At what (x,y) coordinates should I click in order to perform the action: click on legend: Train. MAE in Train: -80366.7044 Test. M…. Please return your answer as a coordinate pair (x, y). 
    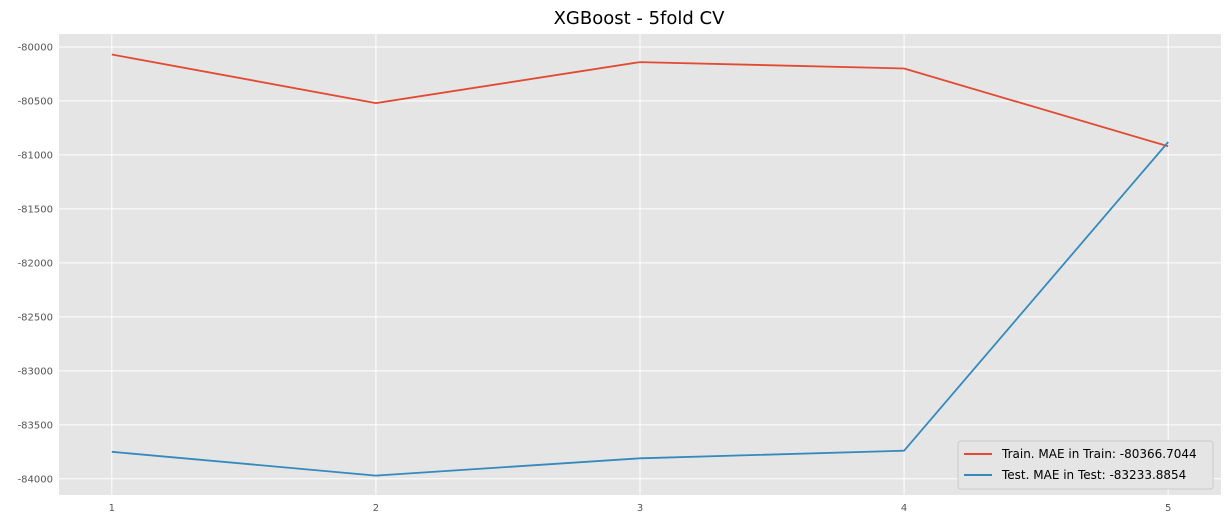
    Looking at the image, I should click on (1085, 465).